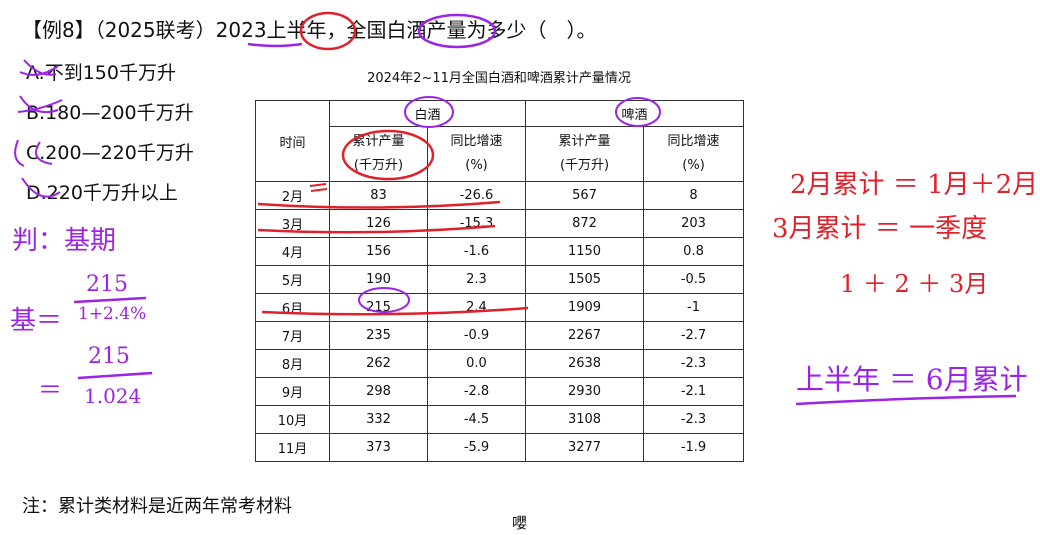 This screenshot has width=1040, height=535. I want to click on cell-baijiu-yoy: 2.3, so click(476, 279).